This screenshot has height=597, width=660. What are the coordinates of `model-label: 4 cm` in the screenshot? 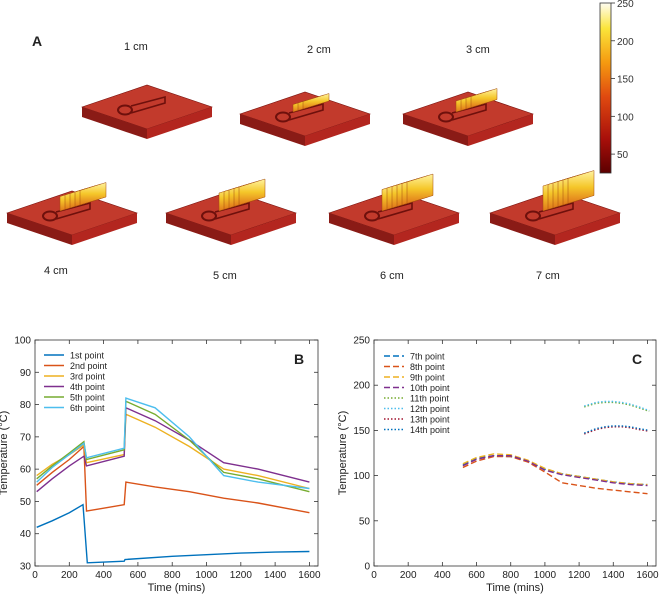 It's located at (56, 271).